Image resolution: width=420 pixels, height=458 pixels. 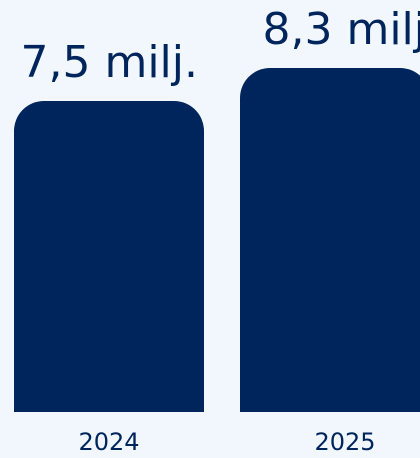 What do you see at coordinates (109, 62) in the screenshot?
I see `value-label-2024: 7,5 milj.` at bounding box center [109, 62].